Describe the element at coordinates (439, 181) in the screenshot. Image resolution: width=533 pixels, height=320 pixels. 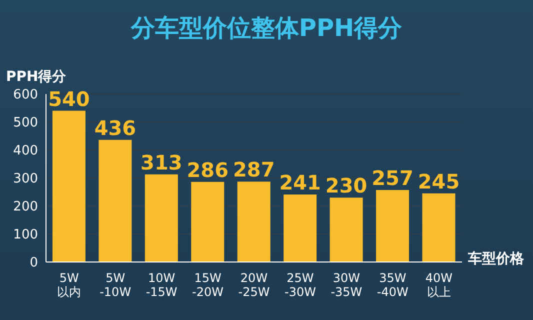
I see `data-label: 245` at that location.